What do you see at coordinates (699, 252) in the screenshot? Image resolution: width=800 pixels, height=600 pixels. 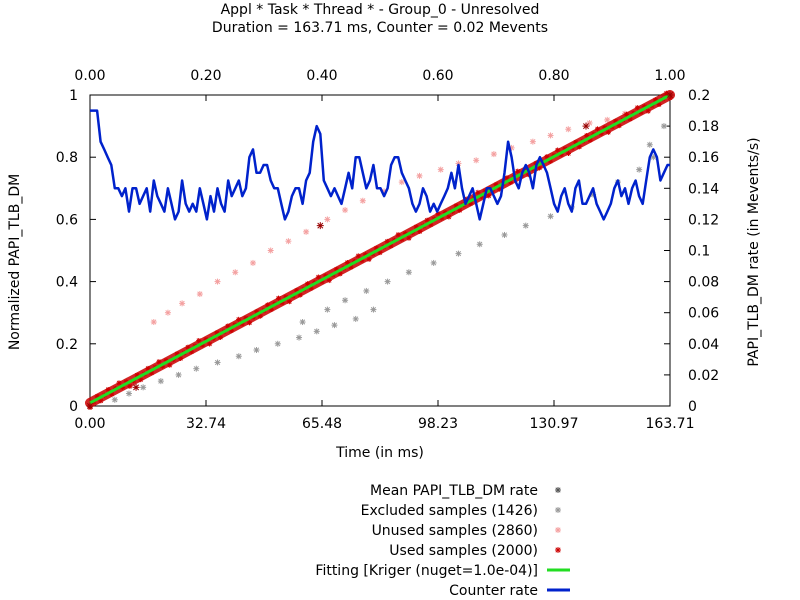 I see `y-right-tick-label: 0.1` at bounding box center [699, 252].